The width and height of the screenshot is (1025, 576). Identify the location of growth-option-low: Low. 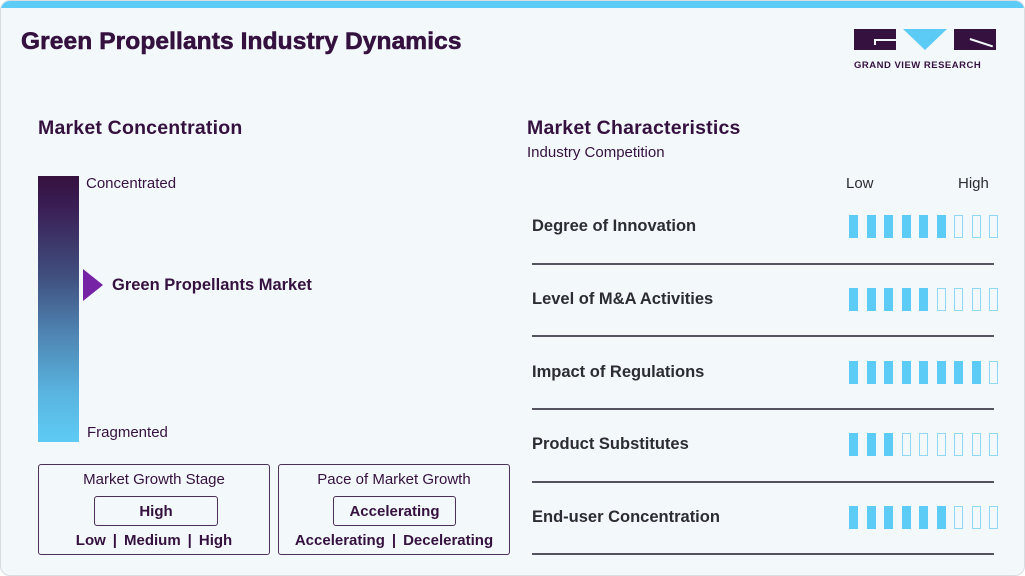
(90, 540).